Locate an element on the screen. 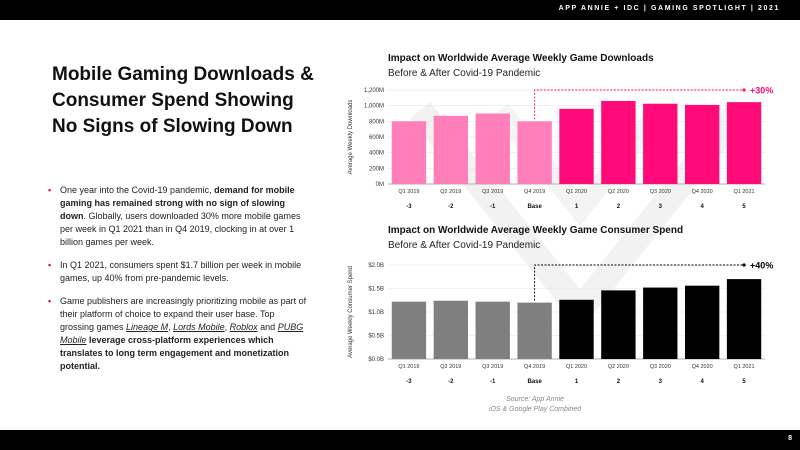 Image resolution: width=800 pixels, height=450 pixels. bottom-bar: 8 is located at coordinates (400, 440).